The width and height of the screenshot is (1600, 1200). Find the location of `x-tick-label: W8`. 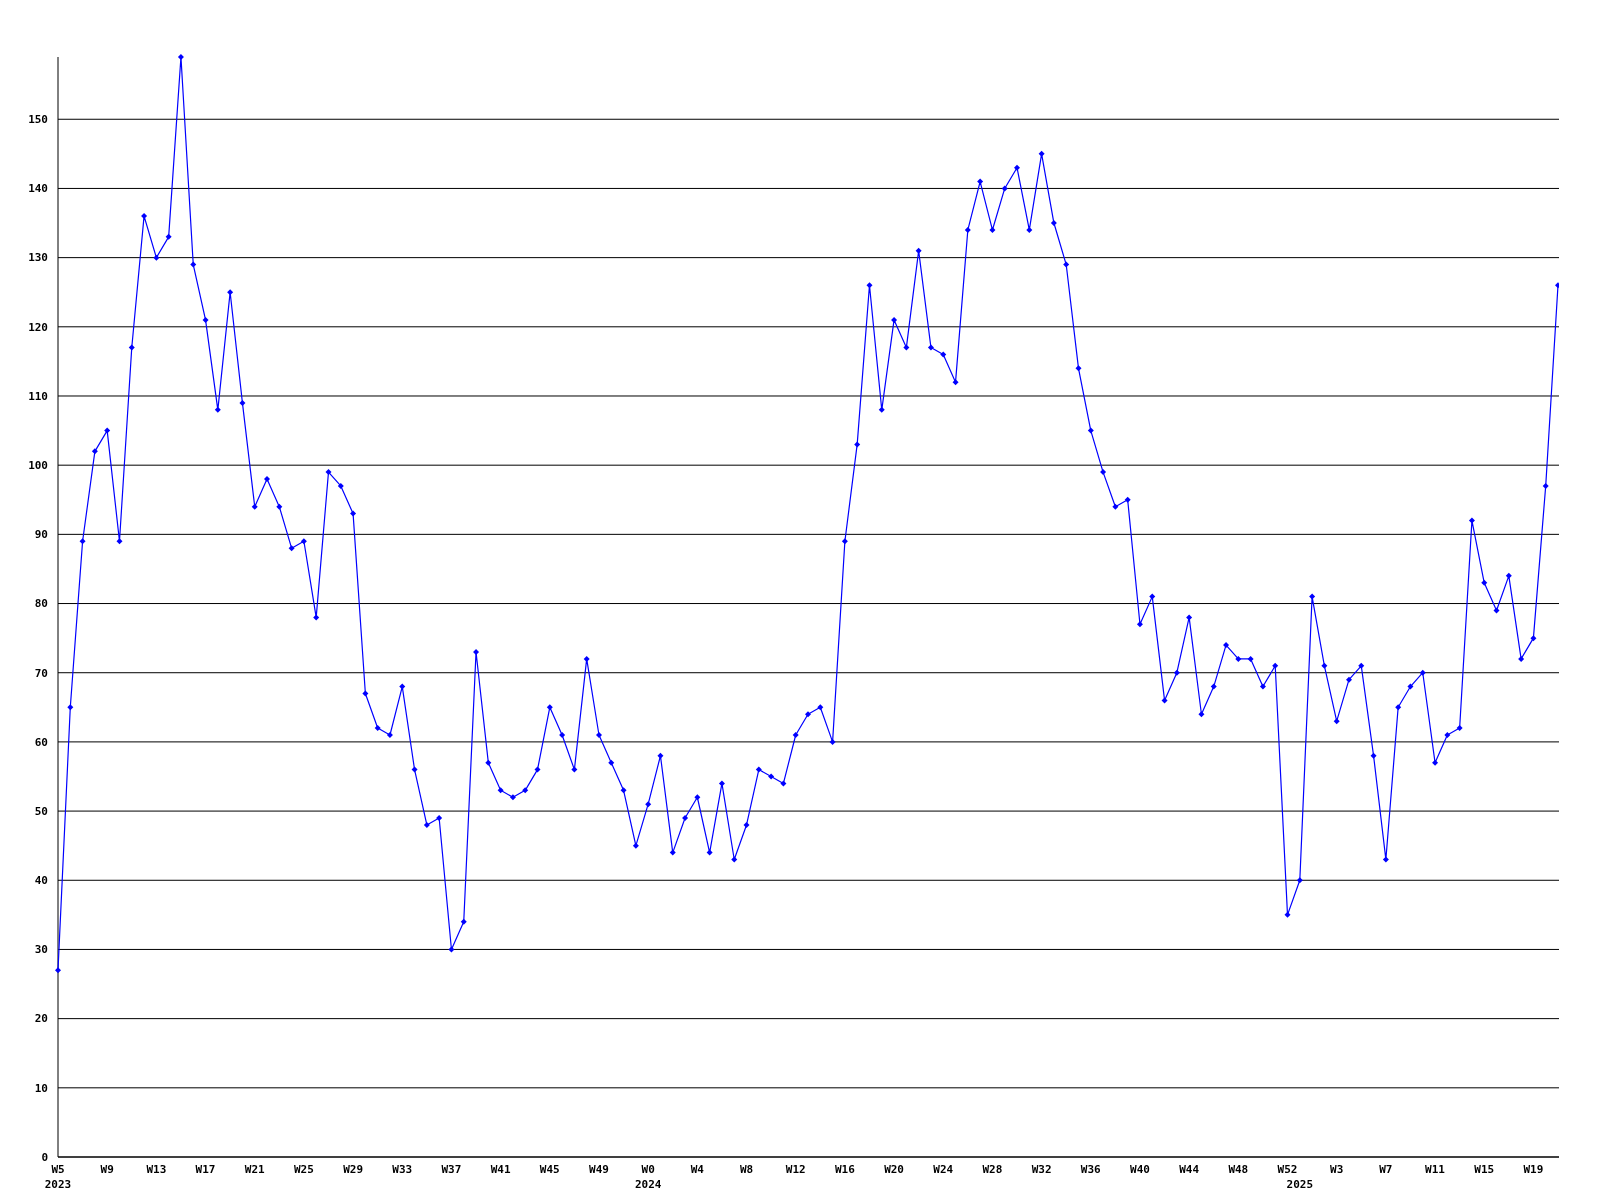

x-tick-label: W8 is located at coordinates (746, 1169).